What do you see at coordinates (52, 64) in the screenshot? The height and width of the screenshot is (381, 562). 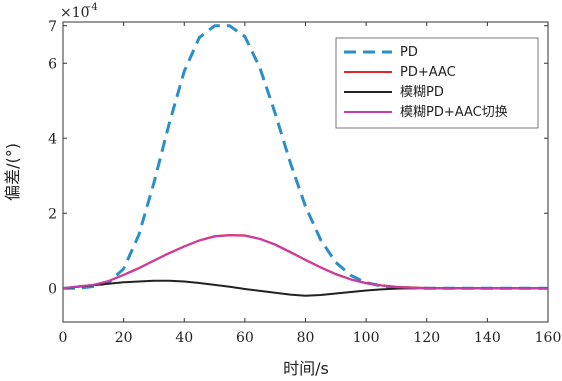 I see `y-tick-label: 6` at bounding box center [52, 64].